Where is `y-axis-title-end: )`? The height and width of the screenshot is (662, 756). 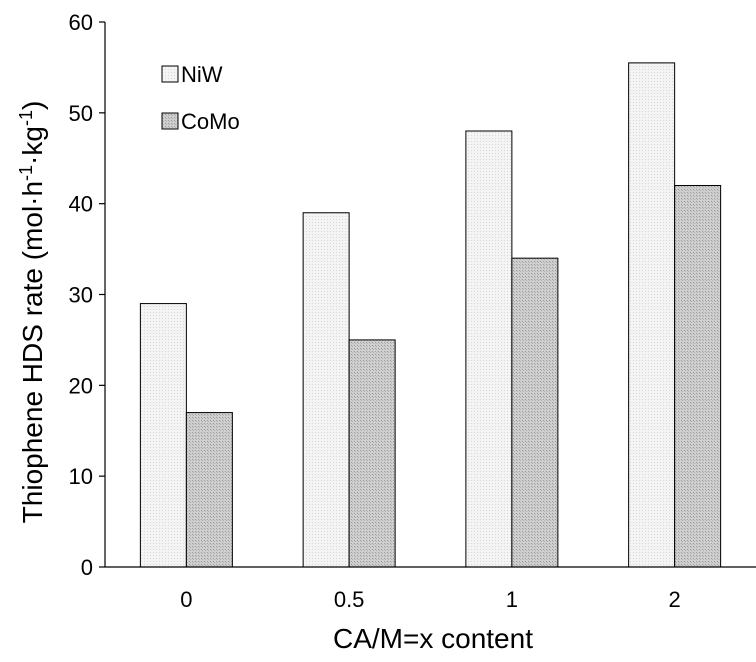 y-axis-title-end: ) is located at coordinates (32, 105).